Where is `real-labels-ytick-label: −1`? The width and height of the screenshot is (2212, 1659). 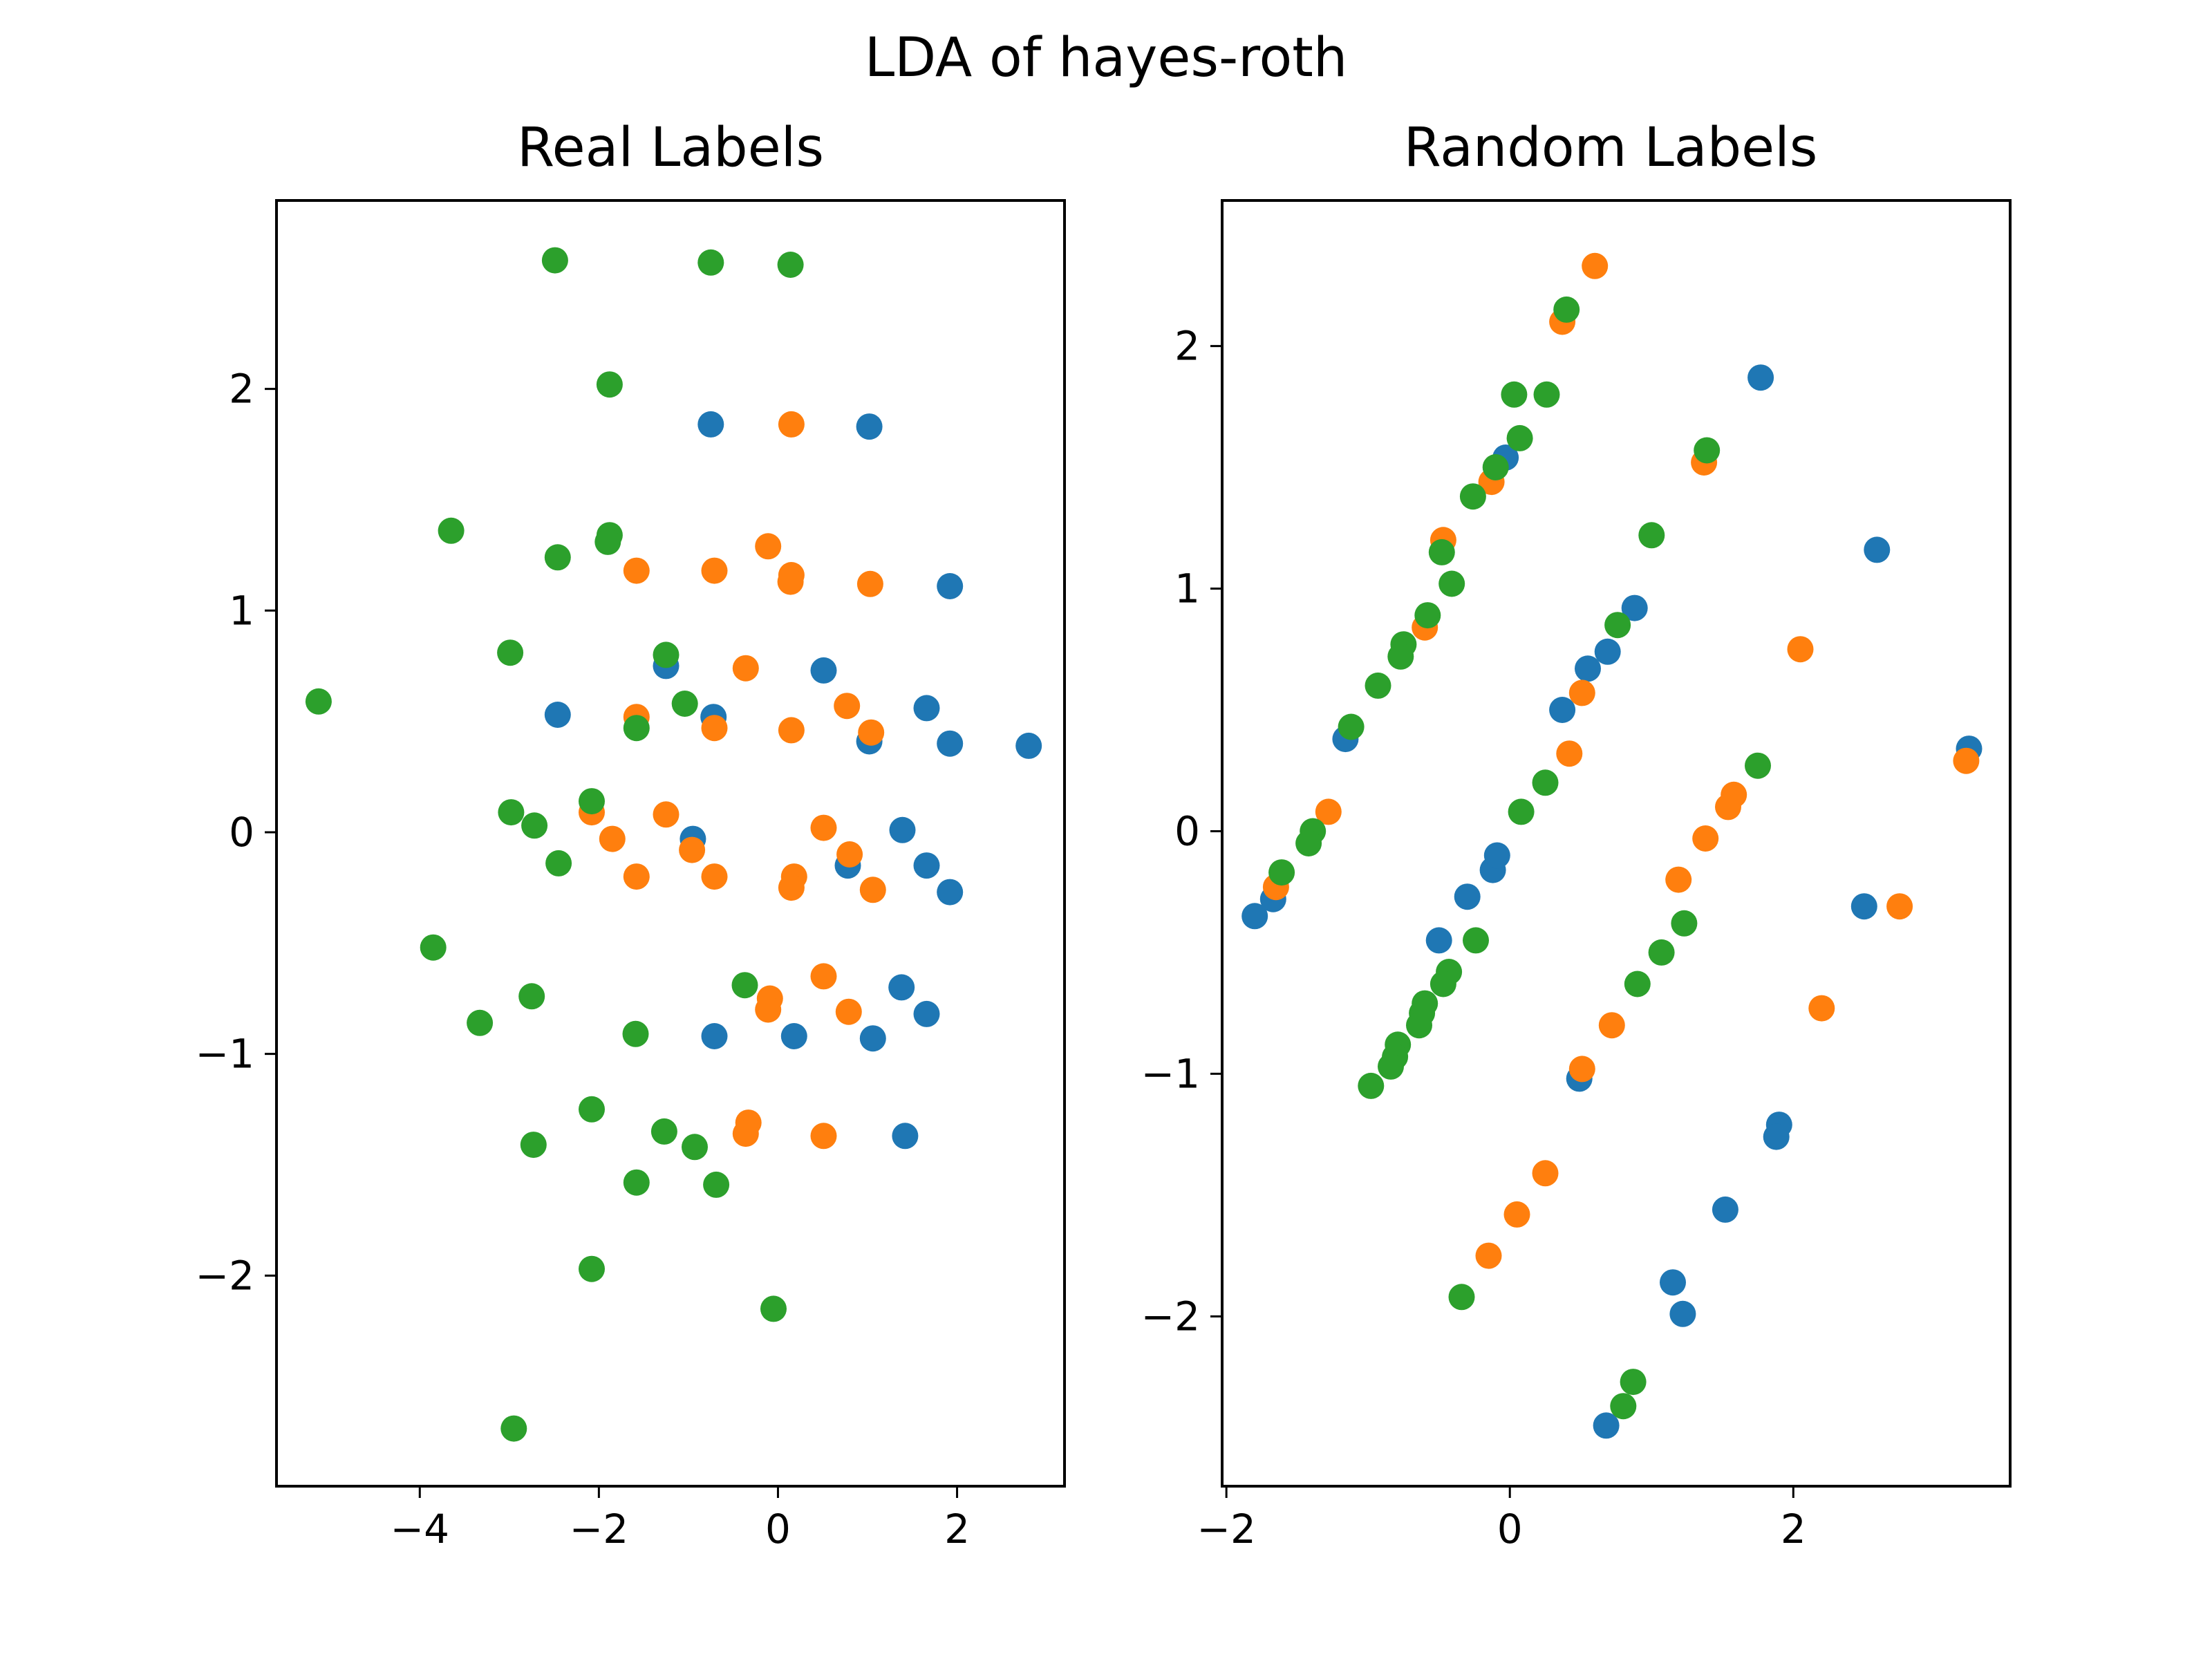 real-labels-ytick-label: −1 is located at coordinates (225, 1054).